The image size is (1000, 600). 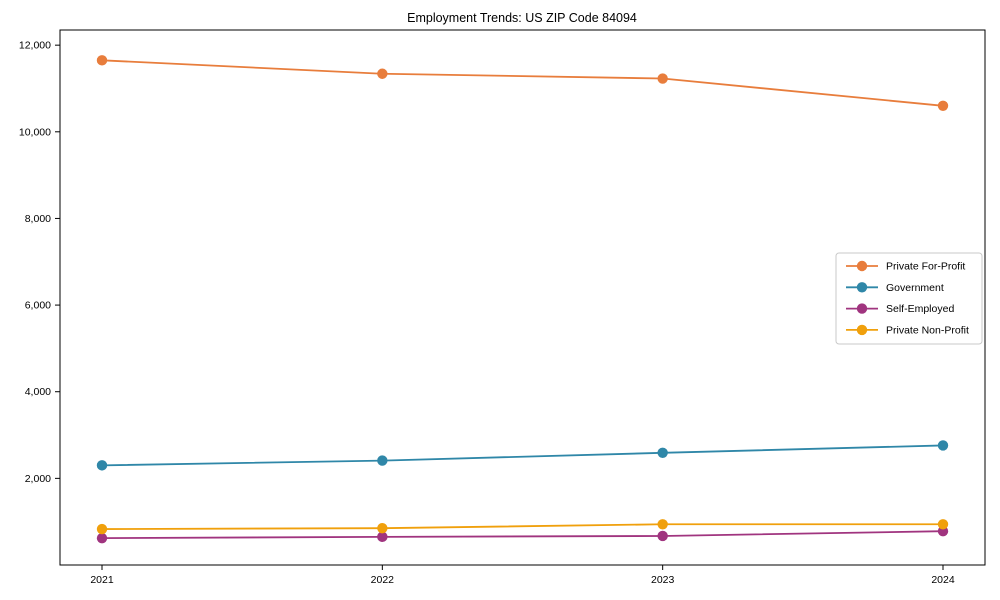 I want to click on legend-label: Self-Employed, so click(x=920, y=309).